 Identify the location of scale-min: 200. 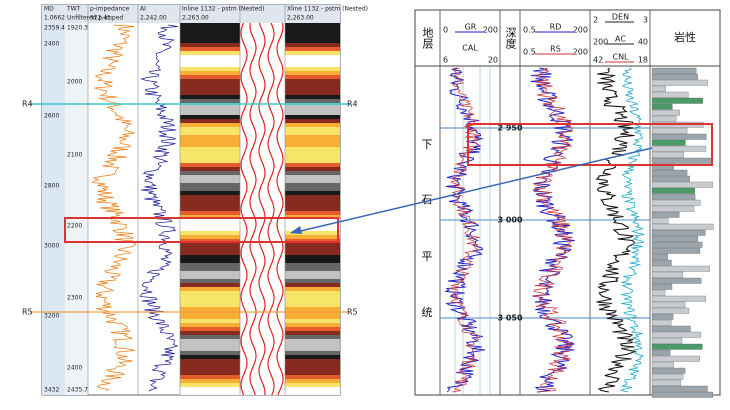
(600, 42).